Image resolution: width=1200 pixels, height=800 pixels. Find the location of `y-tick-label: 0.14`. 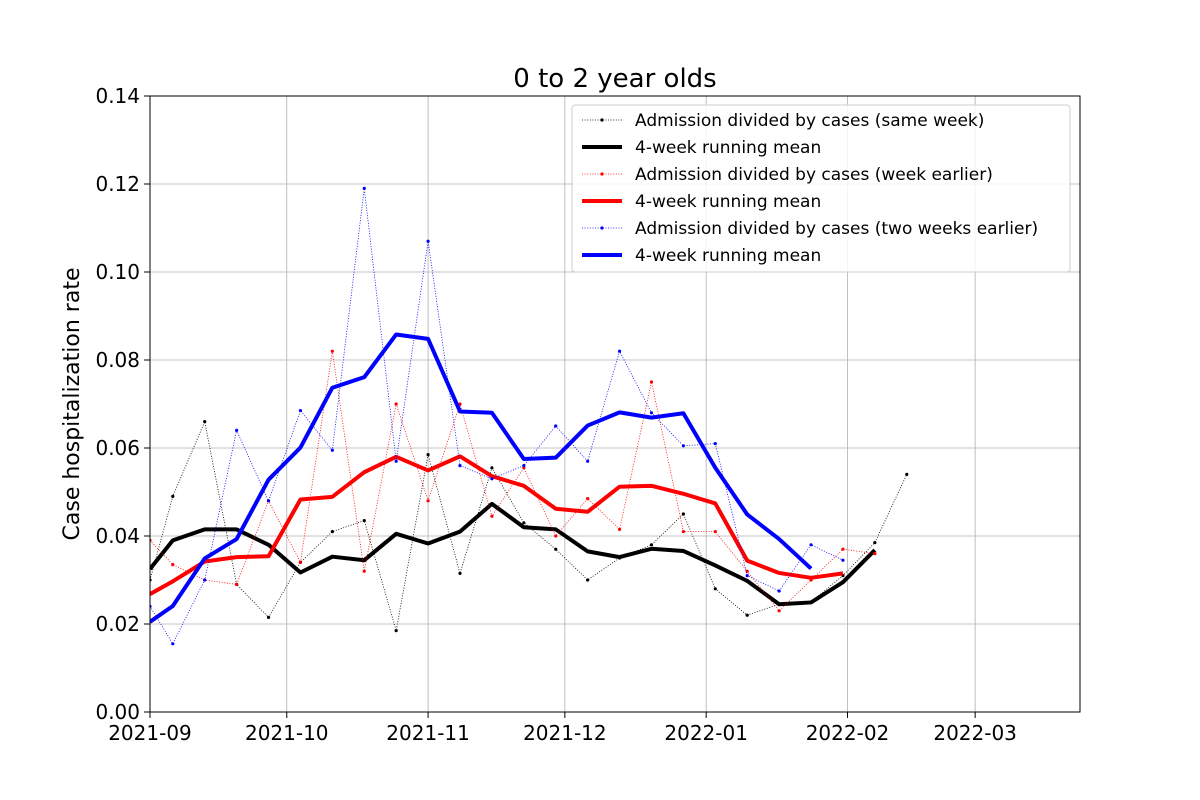

y-tick-label: 0.14 is located at coordinates (117, 96).